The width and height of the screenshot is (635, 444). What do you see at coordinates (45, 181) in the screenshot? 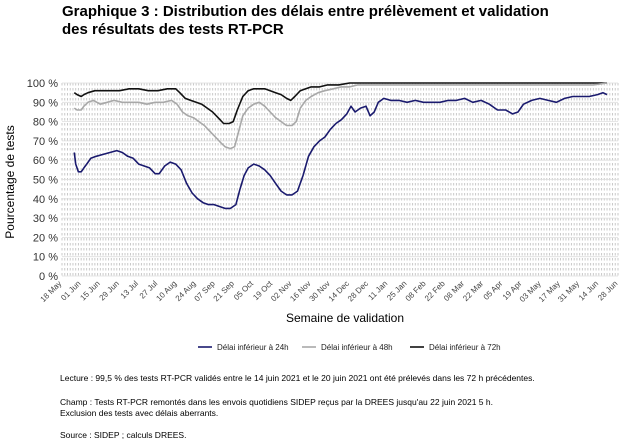
I see `y-tick-label: 50 %` at bounding box center [45, 181].